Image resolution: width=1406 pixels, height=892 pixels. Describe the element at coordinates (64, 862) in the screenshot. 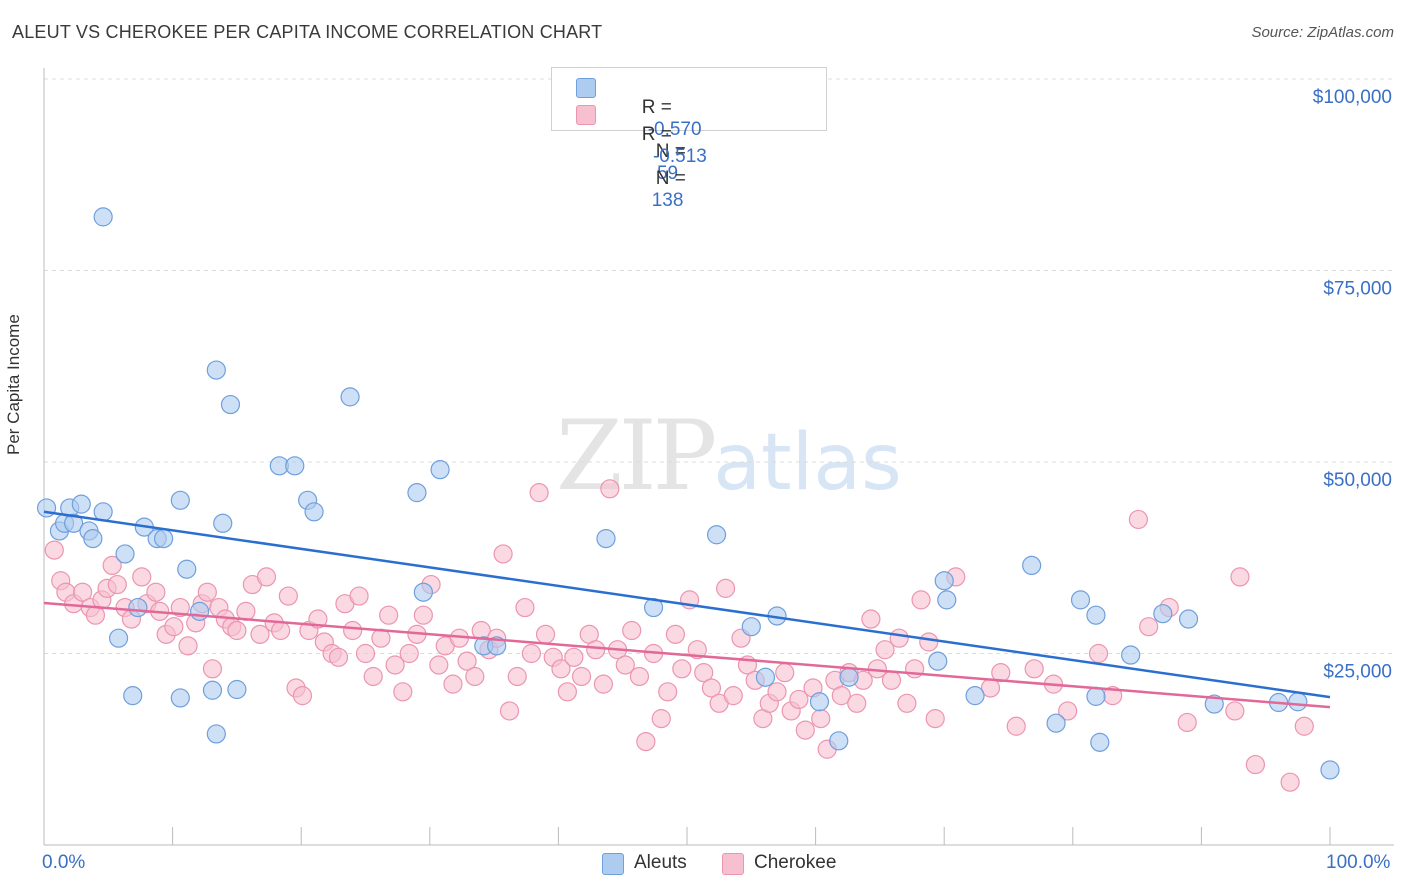

I see `x-tick-label-min: 0.0%` at that location.